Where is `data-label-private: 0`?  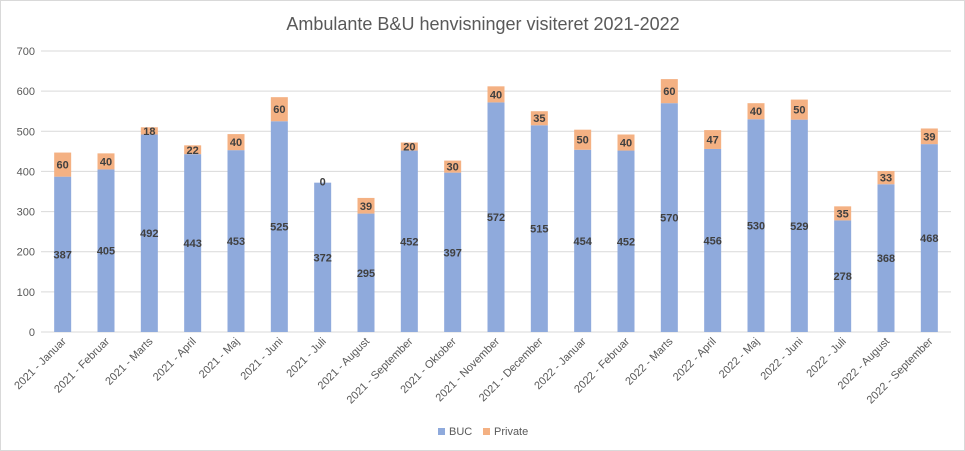
data-label-private: 0 is located at coordinates (323, 183).